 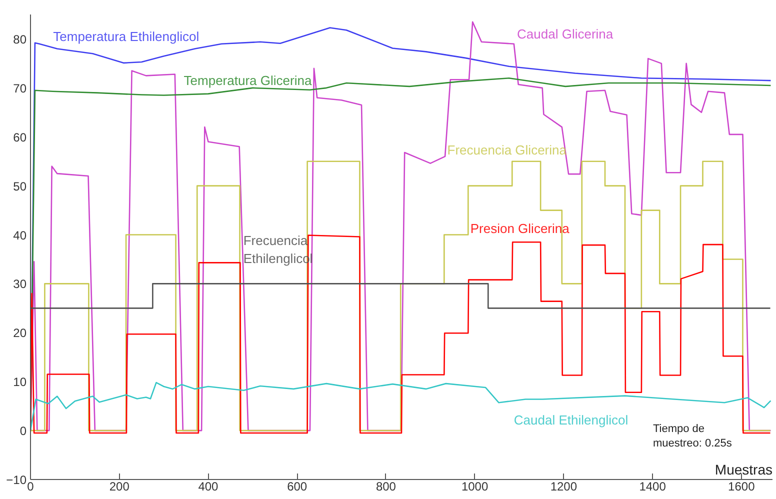 What do you see at coordinates (565, 34) in the screenshot?
I see `series-label: Caudal Glicerina` at bounding box center [565, 34].